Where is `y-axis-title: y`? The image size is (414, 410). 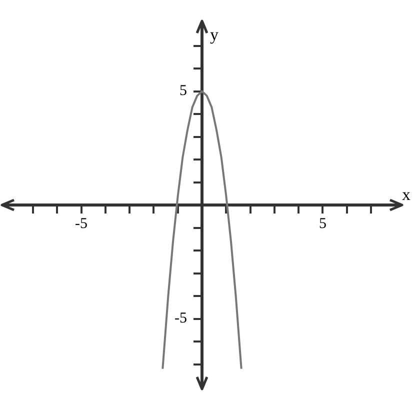
y-axis-title: y is located at coordinates (214, 34).